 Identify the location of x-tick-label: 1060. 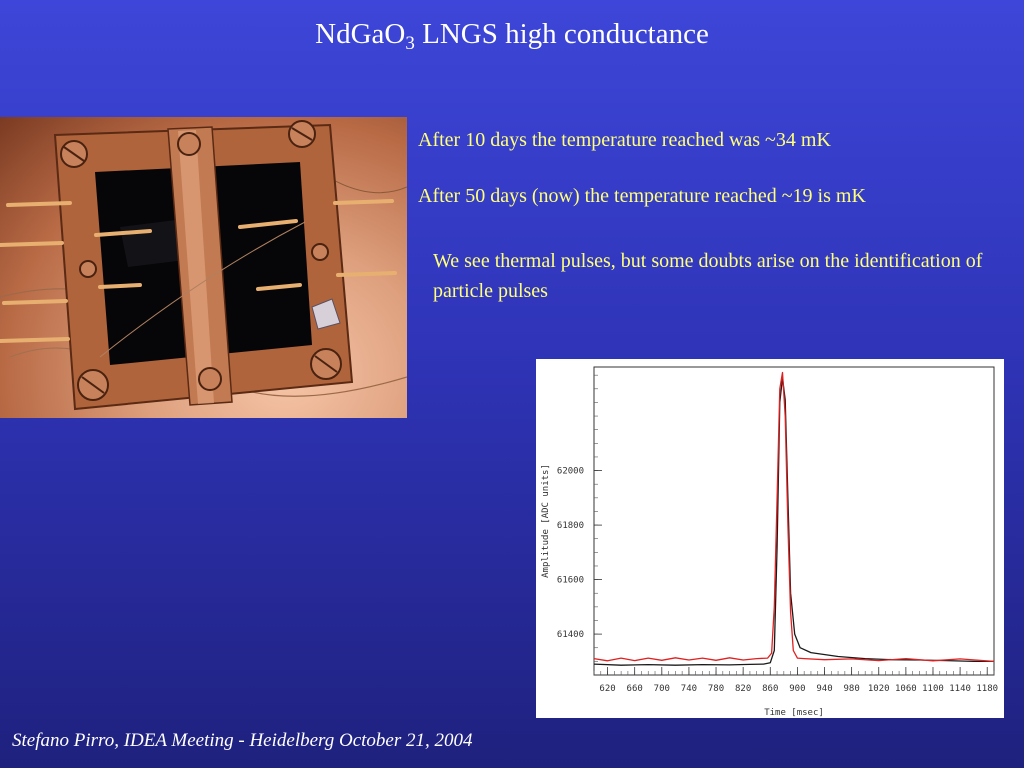
(906, 689).